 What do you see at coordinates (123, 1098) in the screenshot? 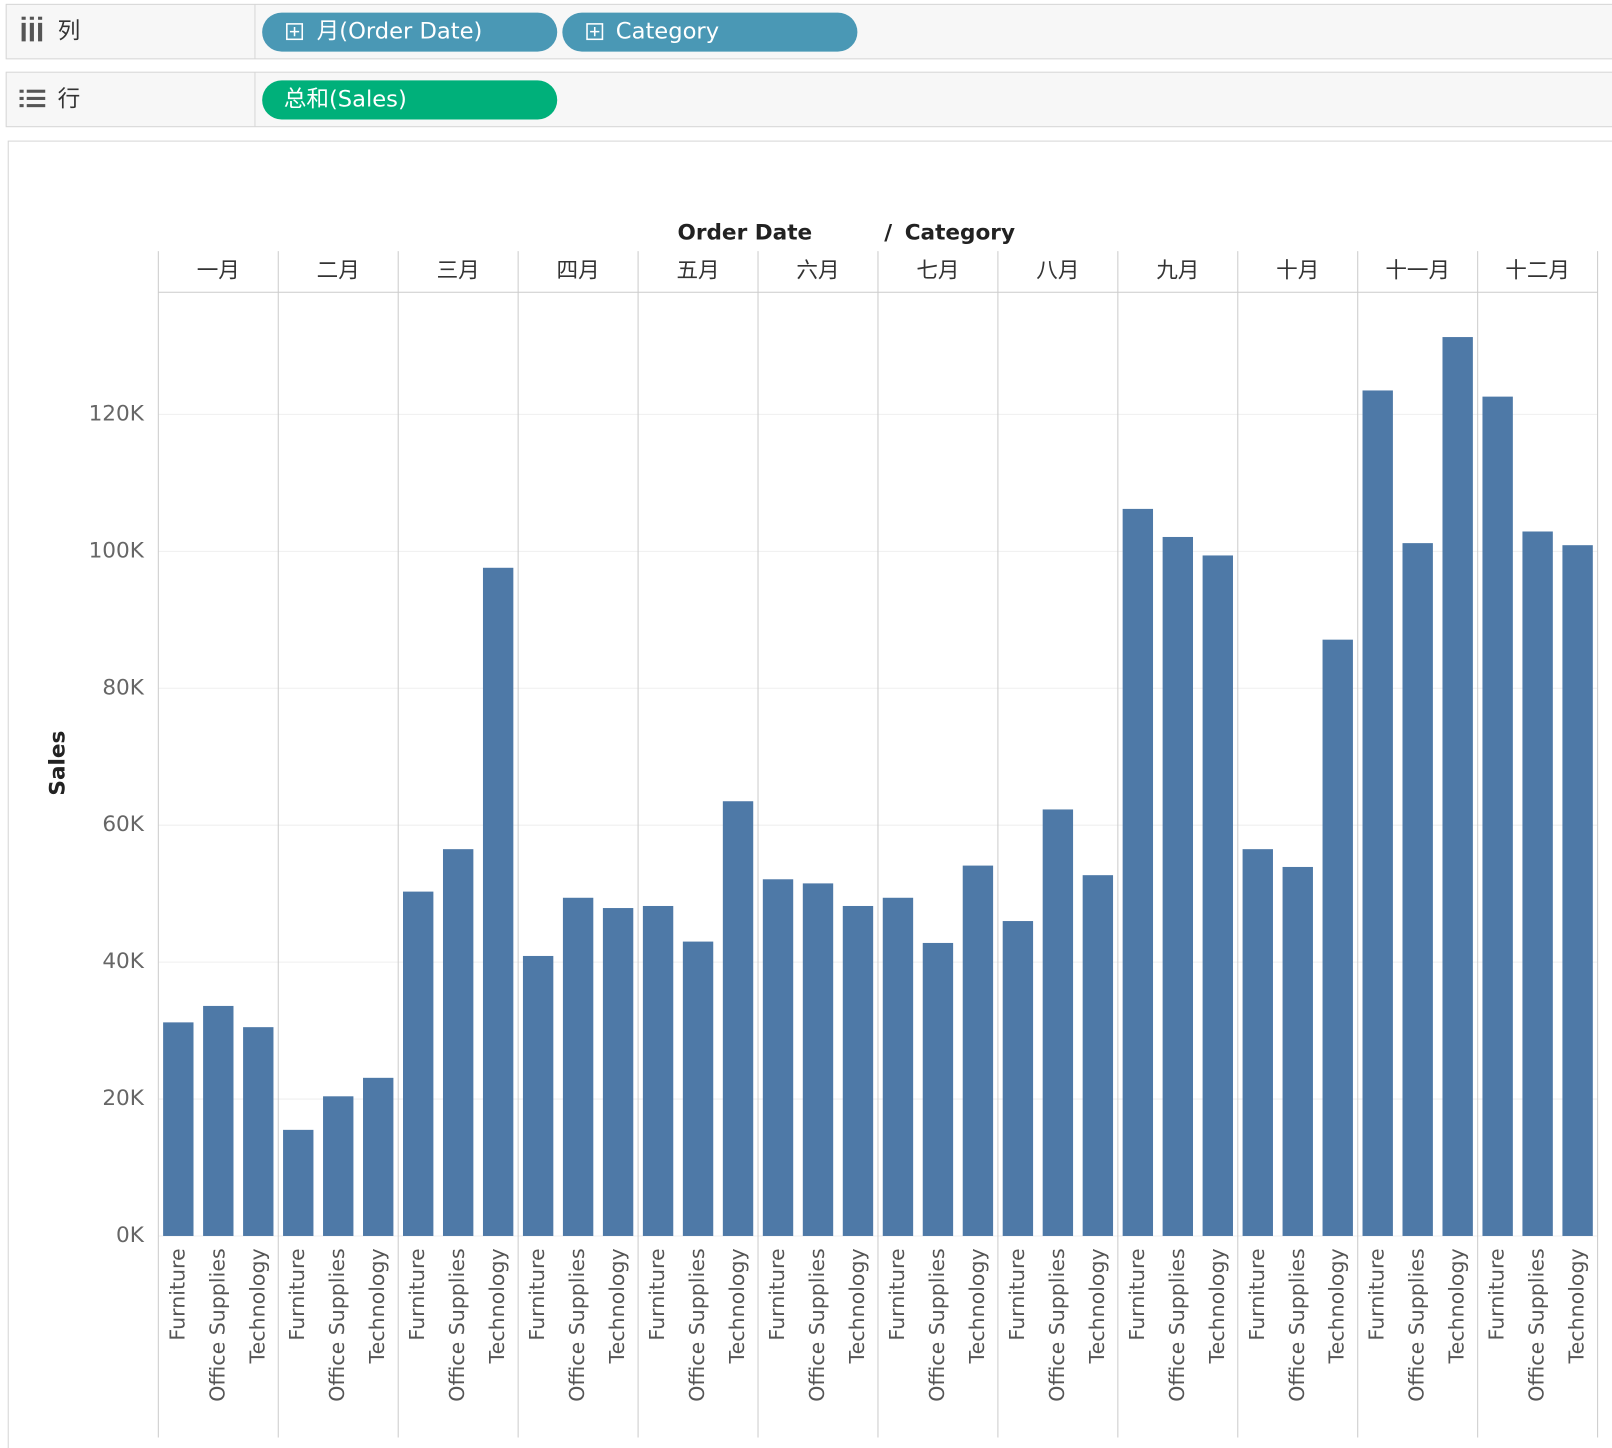
I see `y-tick-label: 20K` at bounding box center [123, 1098].